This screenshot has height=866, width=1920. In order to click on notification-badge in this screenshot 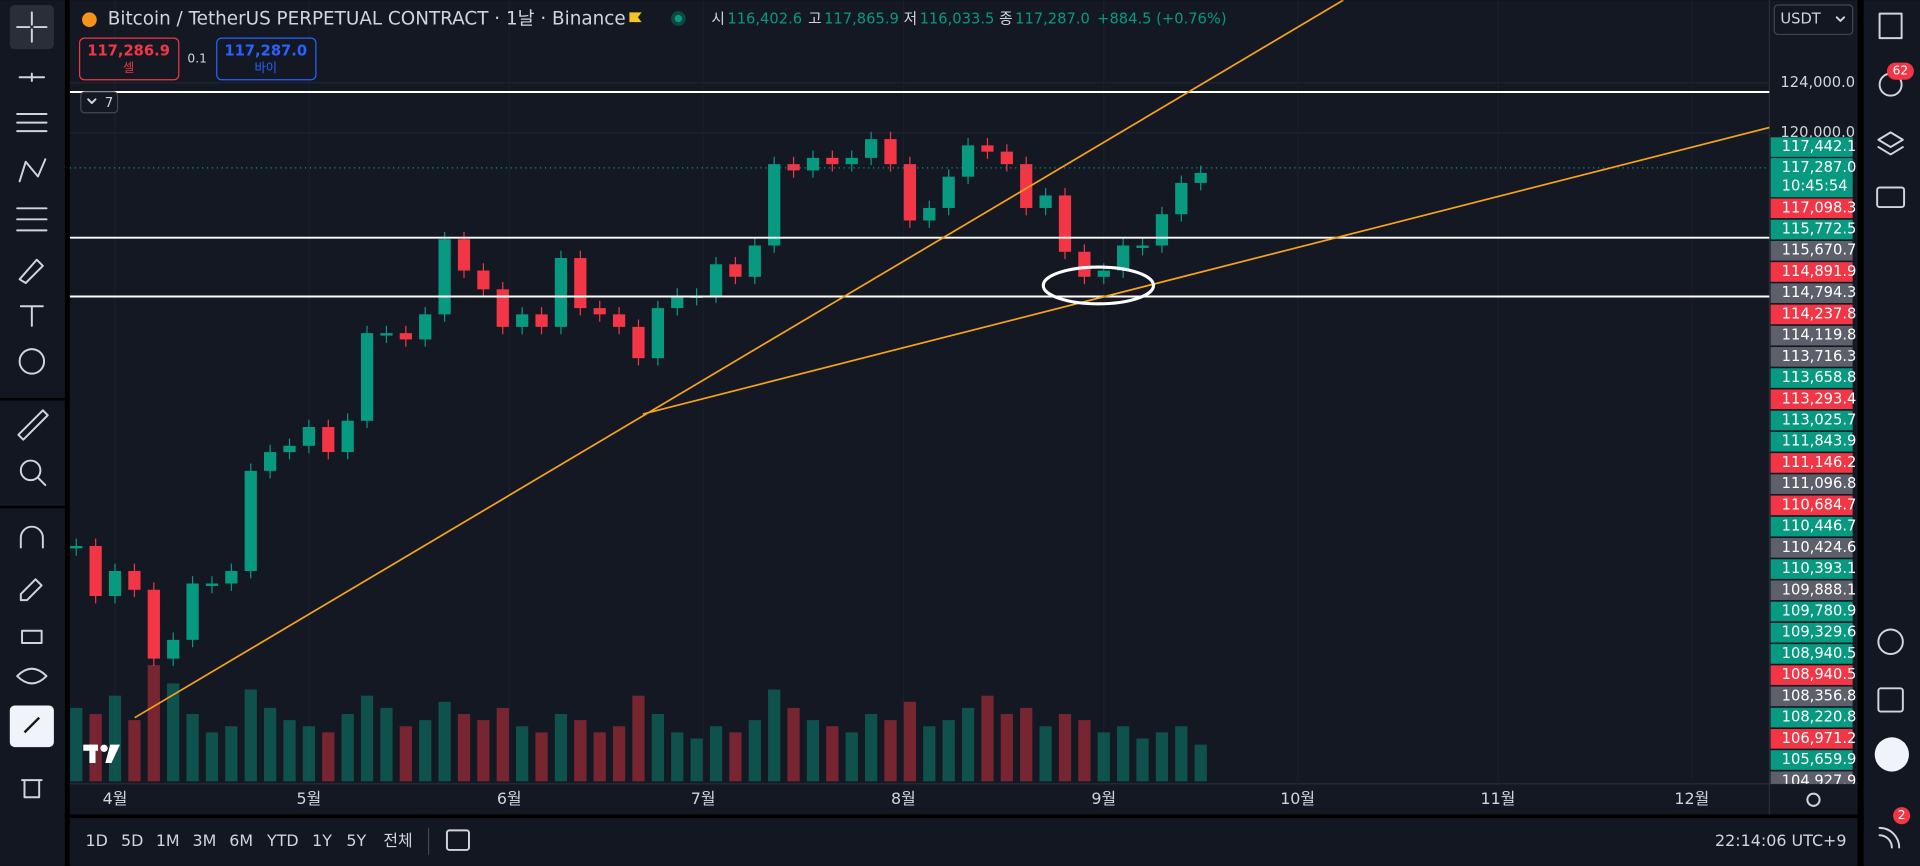, I will do `click(1902, 816)`.